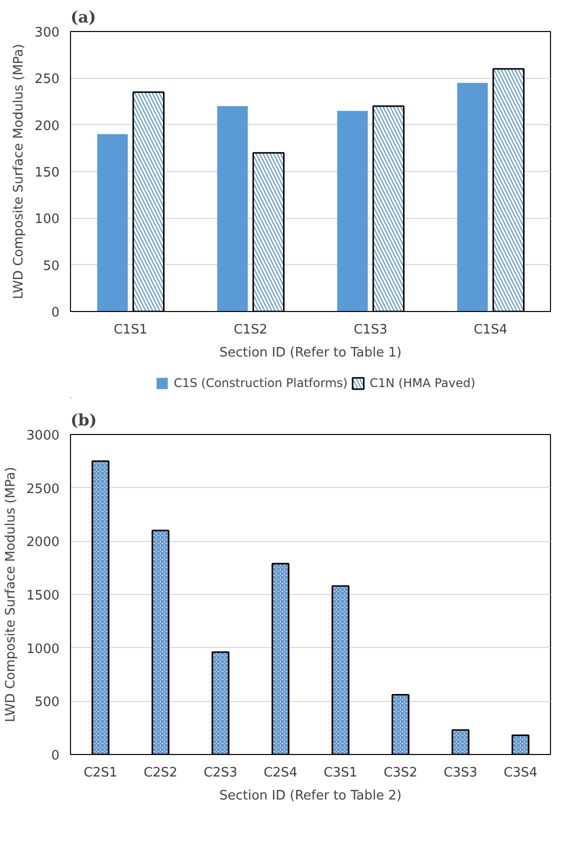  I want to click on y-tick-label: 200, so click(47, 126).